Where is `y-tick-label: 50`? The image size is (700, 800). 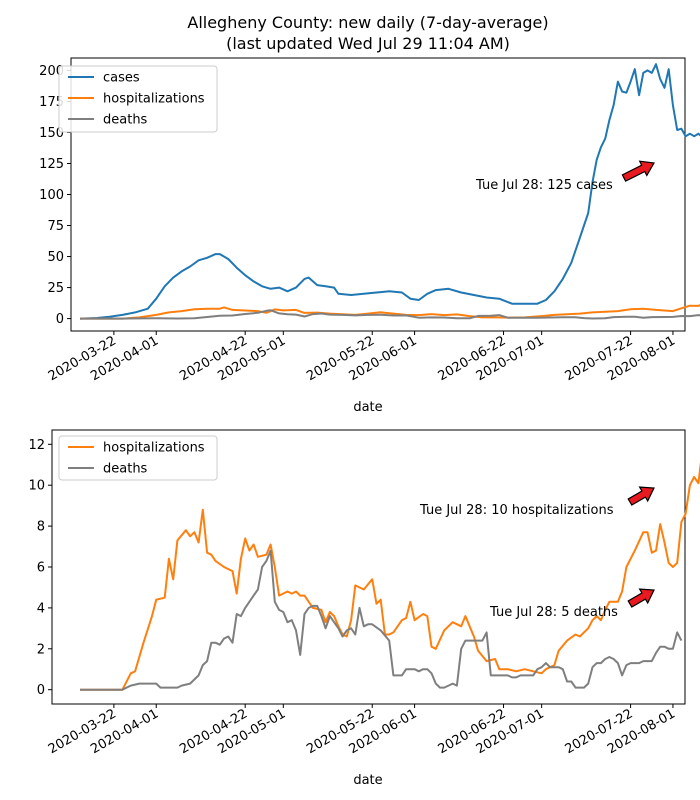
y-tick-label: 50 is located at coordinates (55, 257).